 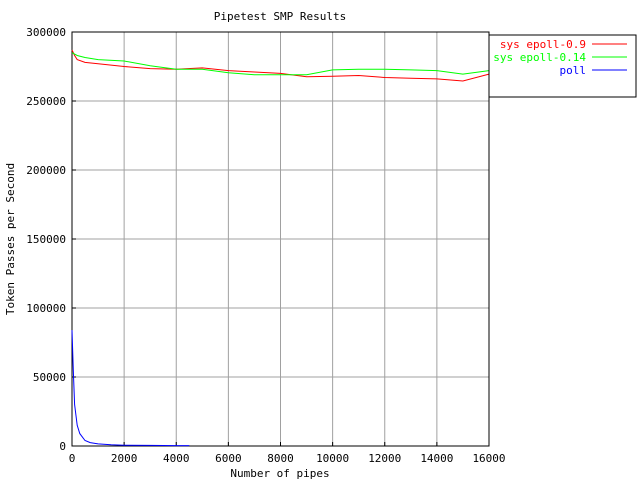 What do you see at coordinates (436, 458) in the screenshot?
I see `x-tick-label: 14000` at bounding box center [436, 458].